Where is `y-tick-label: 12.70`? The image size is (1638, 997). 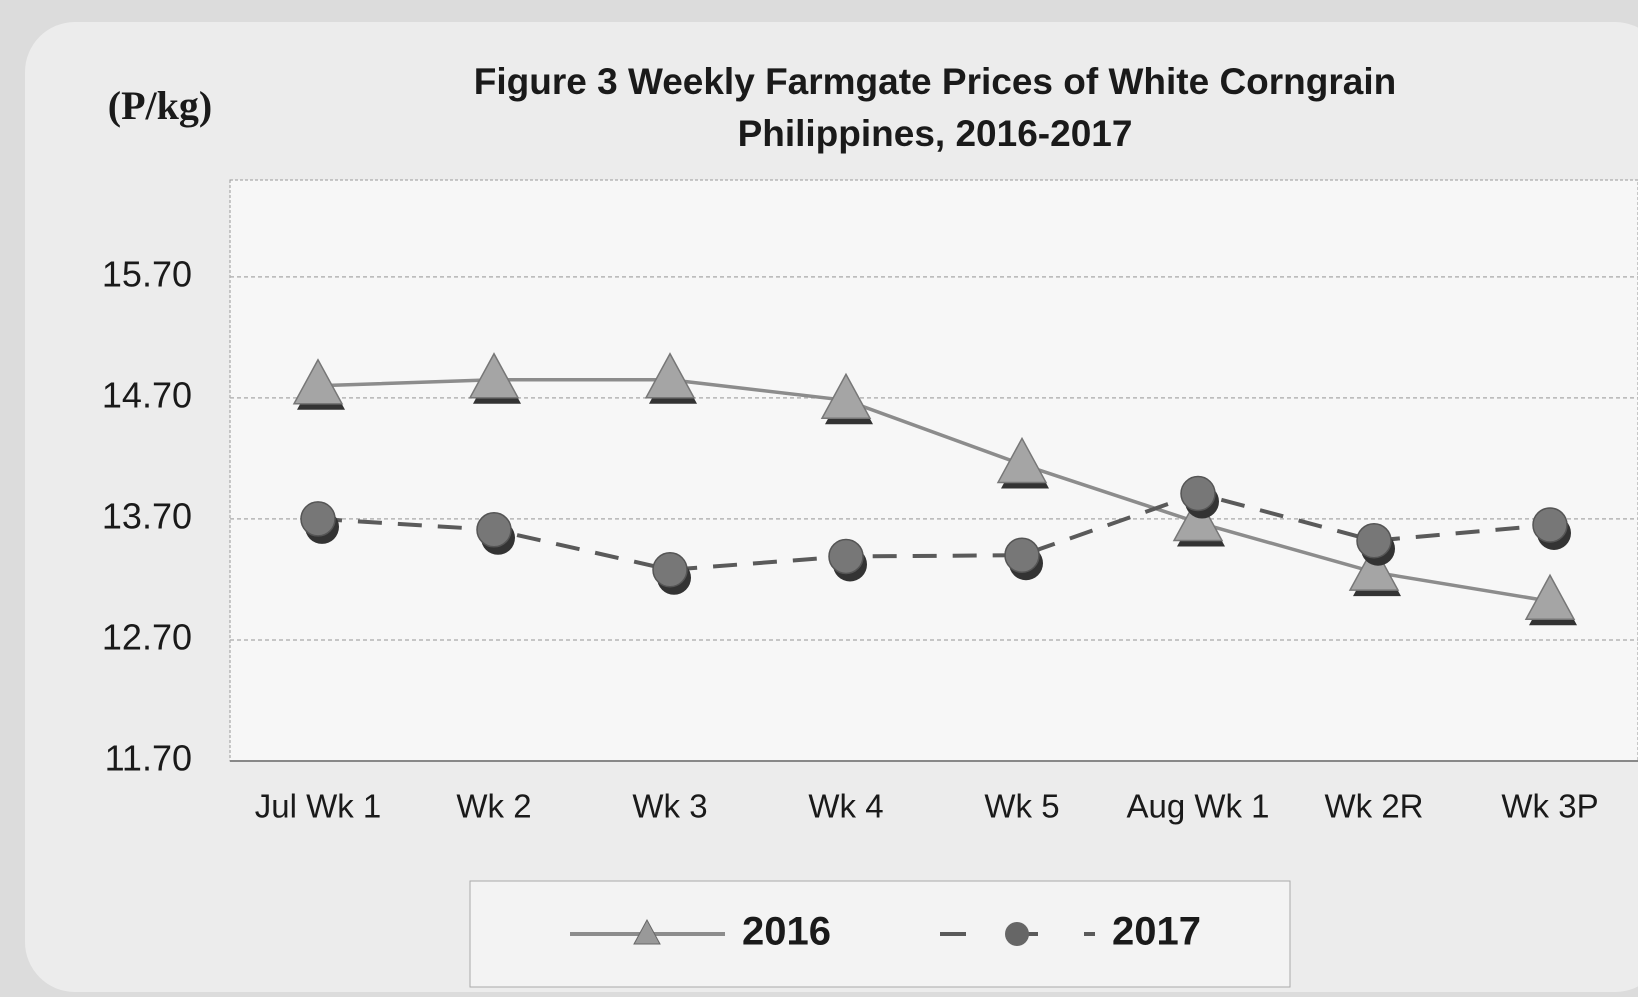 y-tick-label: 12.70 is located at coordinates (147, 636).